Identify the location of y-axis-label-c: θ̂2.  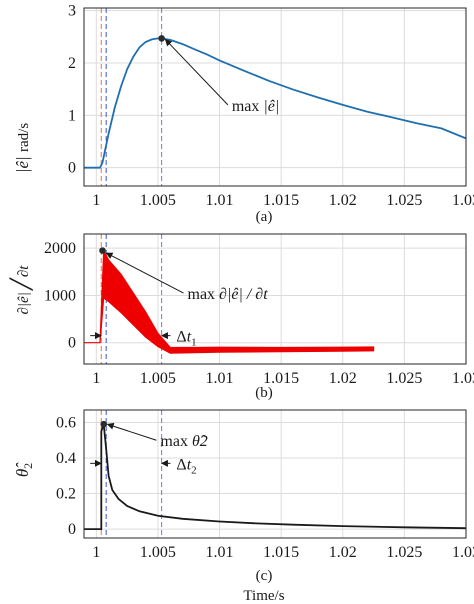
(24, 469).